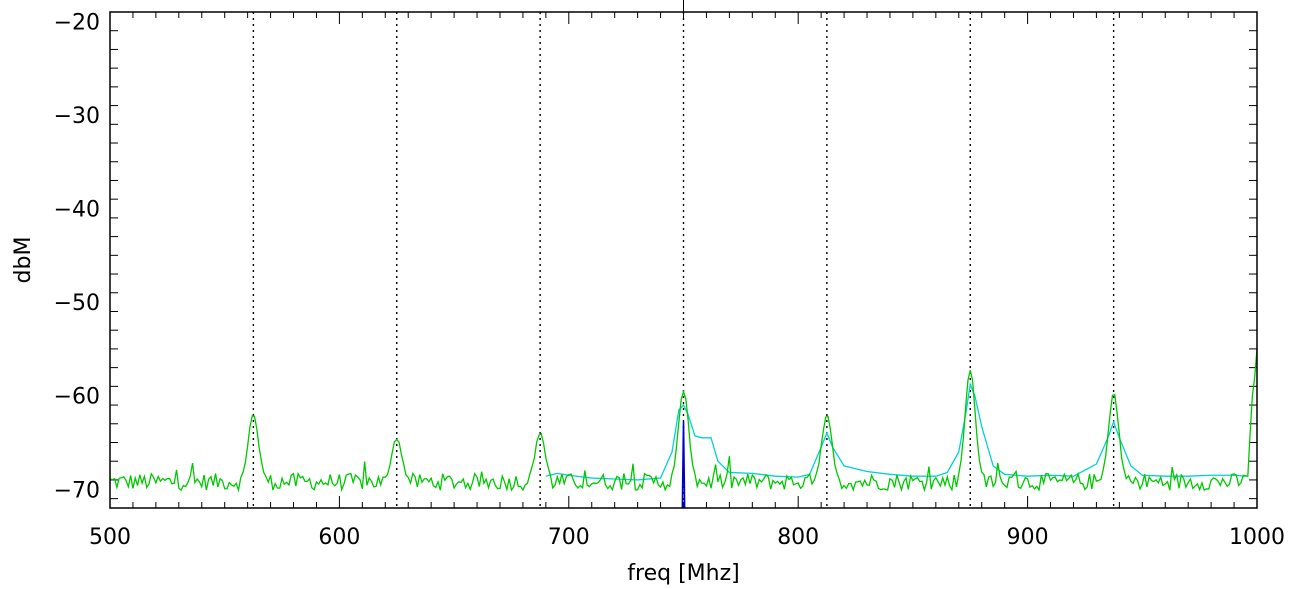  I want to click on y-tick-label: −30, so click(77, 116).